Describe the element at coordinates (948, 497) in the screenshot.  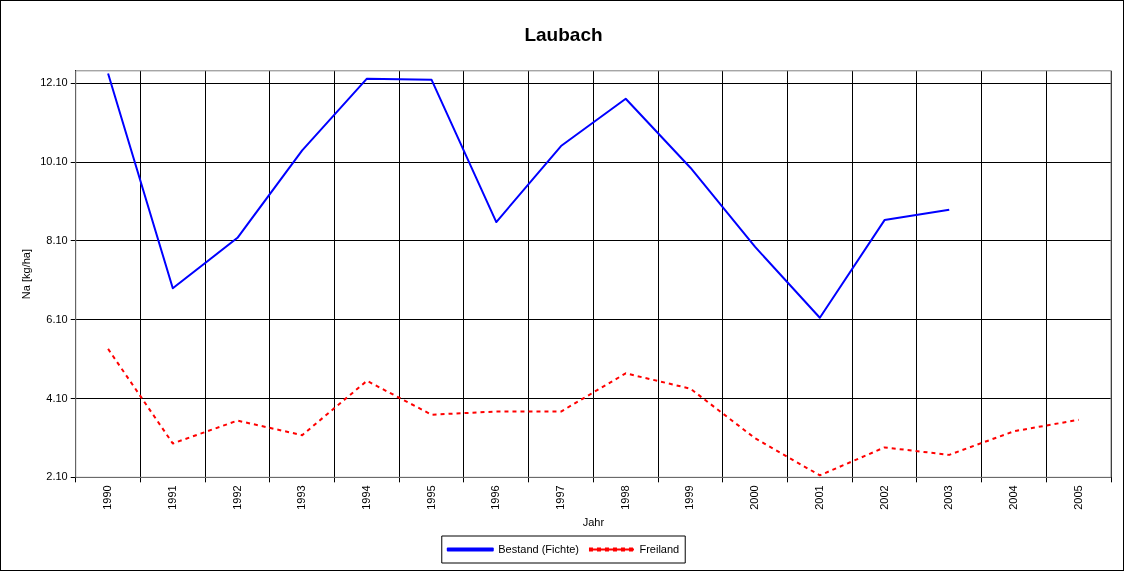
I see `x-tick-label: 2003` at that location.